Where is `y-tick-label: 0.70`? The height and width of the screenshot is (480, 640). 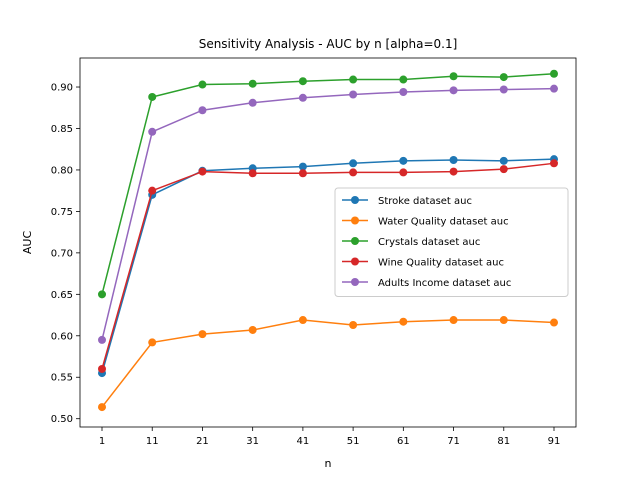
y-tick-label: 0.70 is located at coordinates (62, 253).